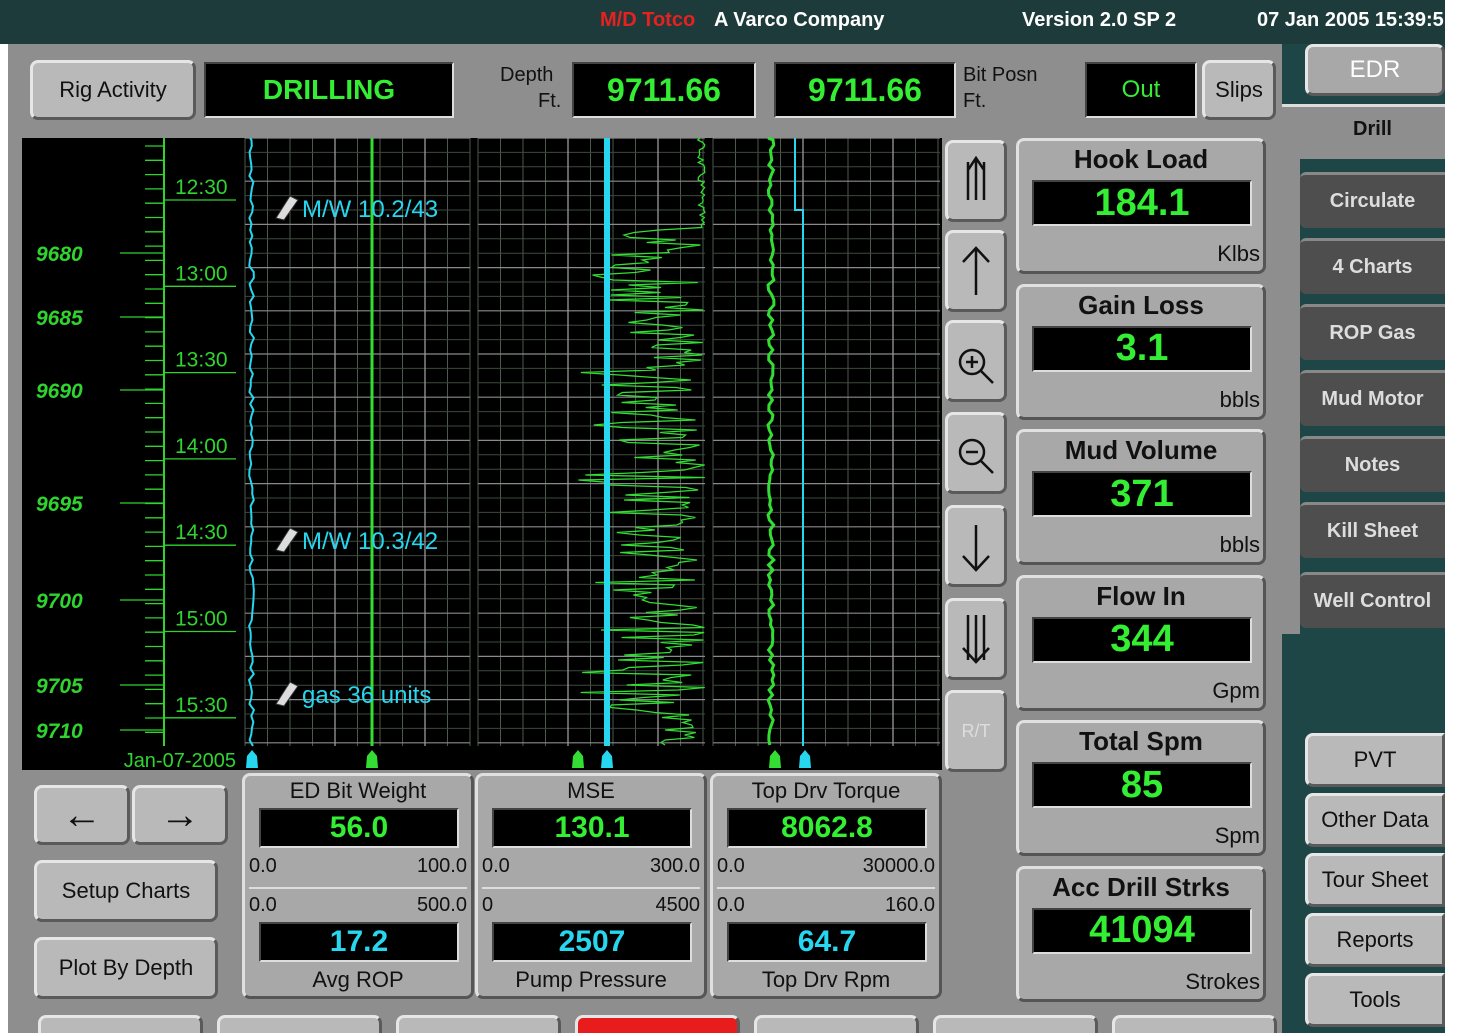 This screenshot has height=1033, width=1457. I want to click on track-value: 64.7, so click(827, 942).